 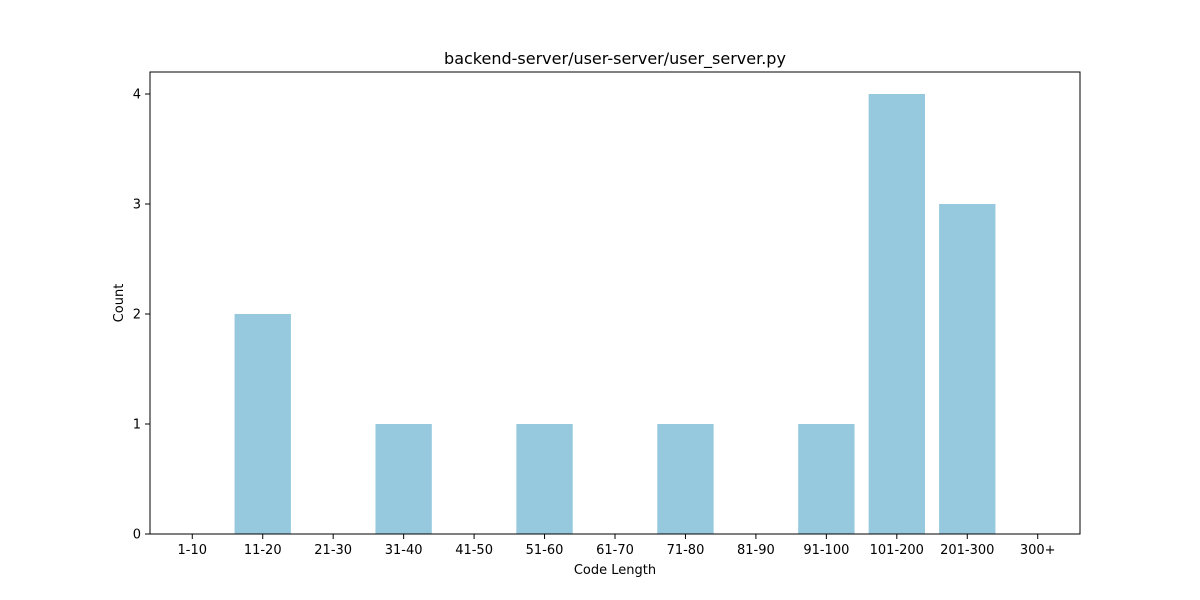 What do you see at coordinates (615, 570) in the screenshot?
I see `x-axis-title: Code Length` at bounding box center [615, 570].